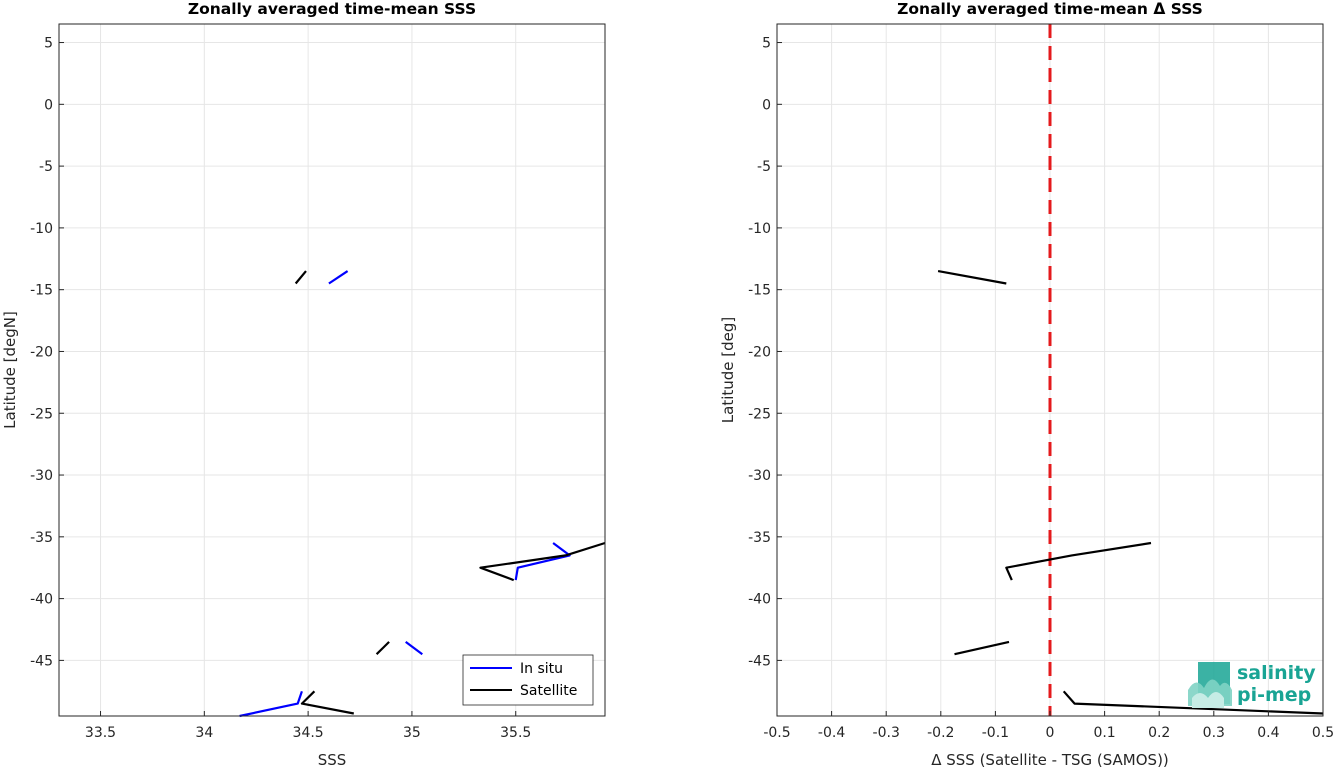 This screenshot has height=769, width=1336. Describe the element at coordinates (759, 600) in the screenshot. I see `right-y-tick-label: -40` at that location.